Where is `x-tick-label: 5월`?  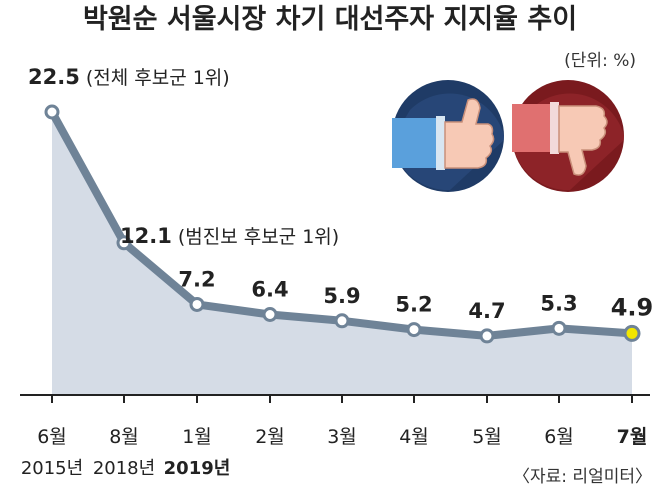 x-tick-label: 5월 is located at coordinates (487, 437).